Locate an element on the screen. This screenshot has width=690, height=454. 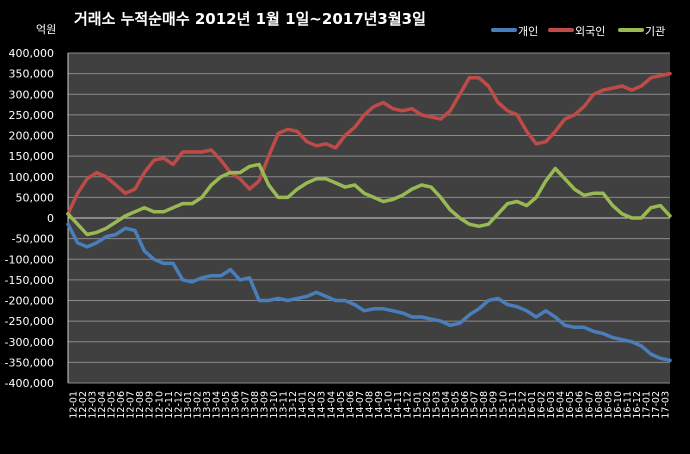
y-tick-label: 250,000 is located at coordinates (32, 115).